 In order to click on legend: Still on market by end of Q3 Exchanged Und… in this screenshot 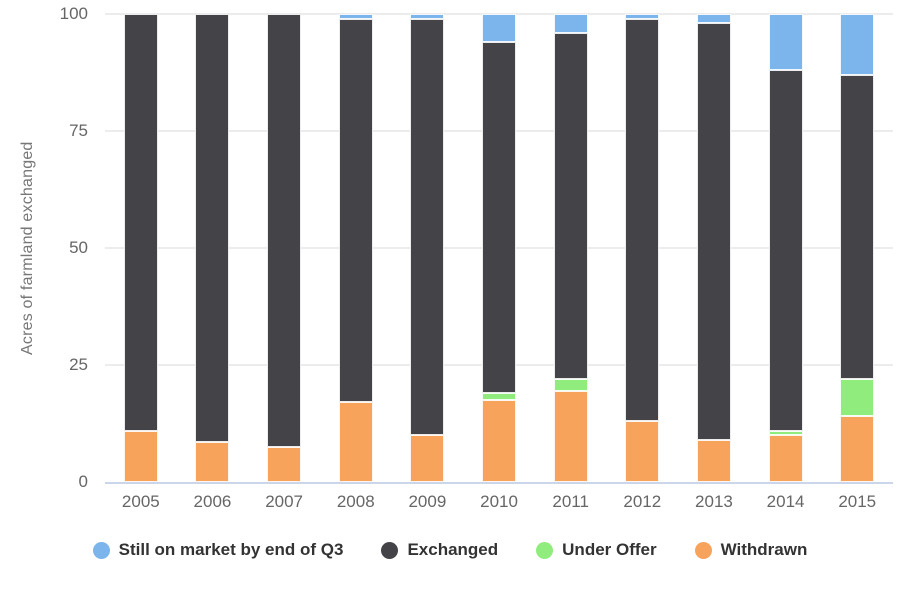, I will do `click(450, 550)`.